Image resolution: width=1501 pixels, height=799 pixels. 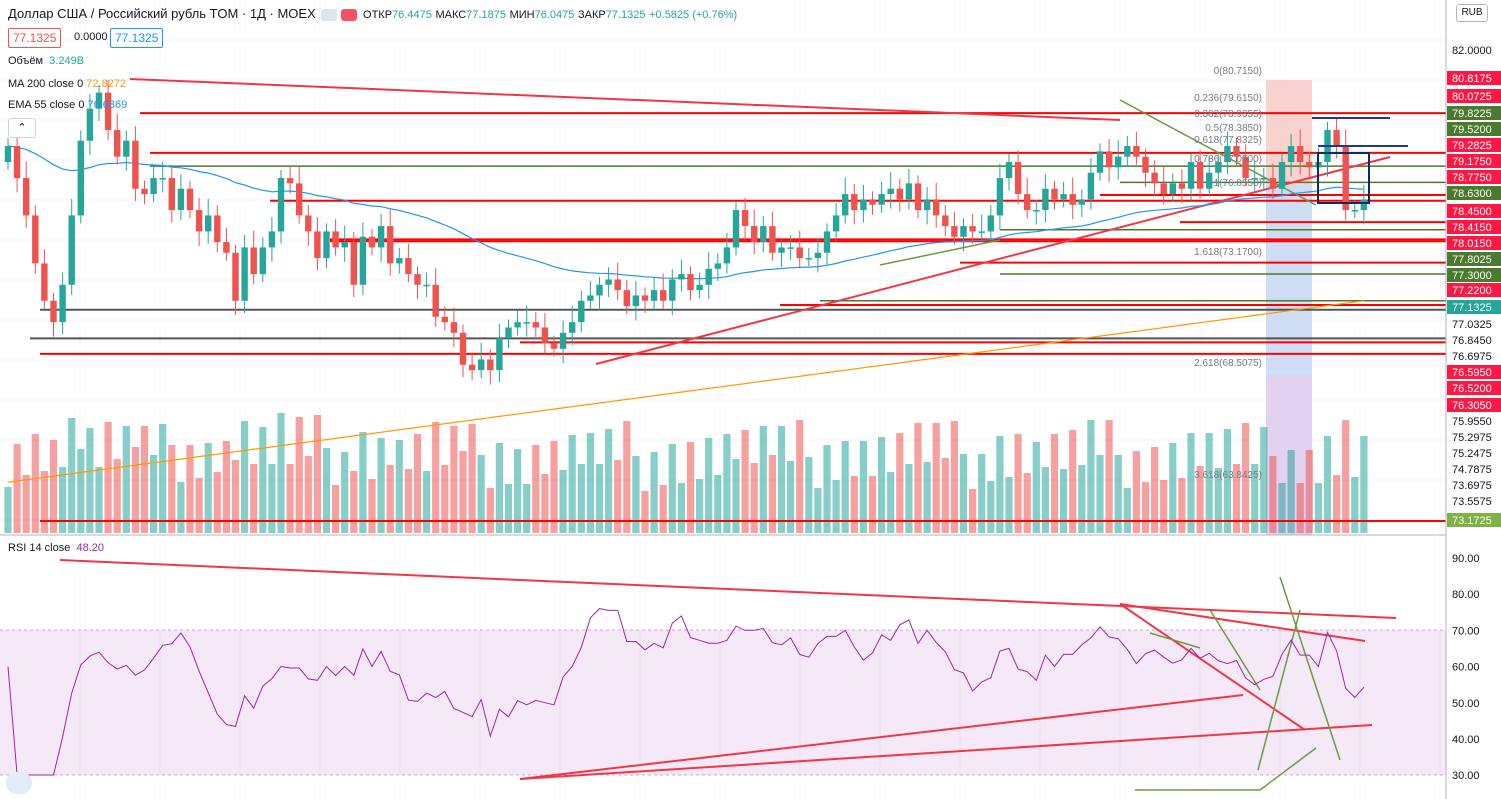 I want to click on collapse-icon: ⌃, so click(x=22, y=128).